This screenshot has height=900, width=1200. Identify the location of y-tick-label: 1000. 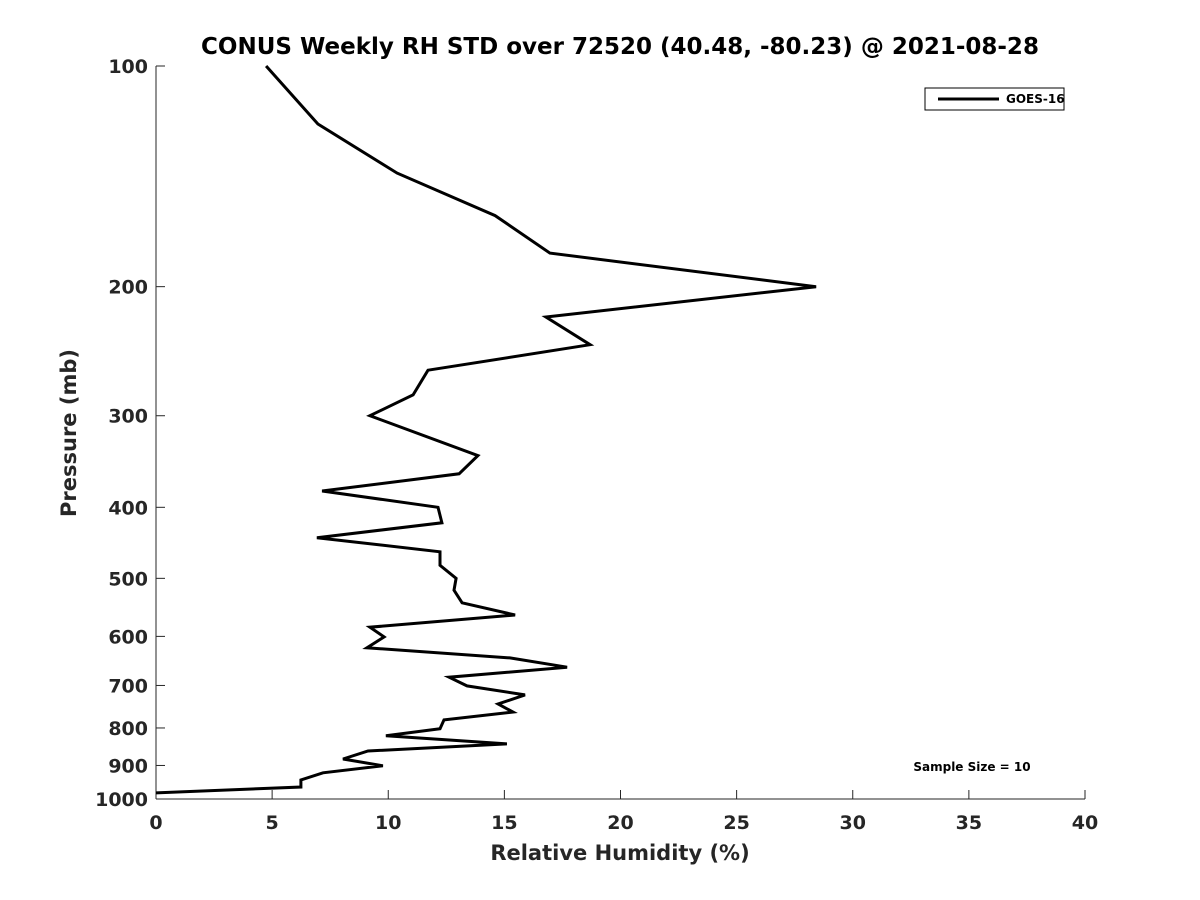
(121, 800).